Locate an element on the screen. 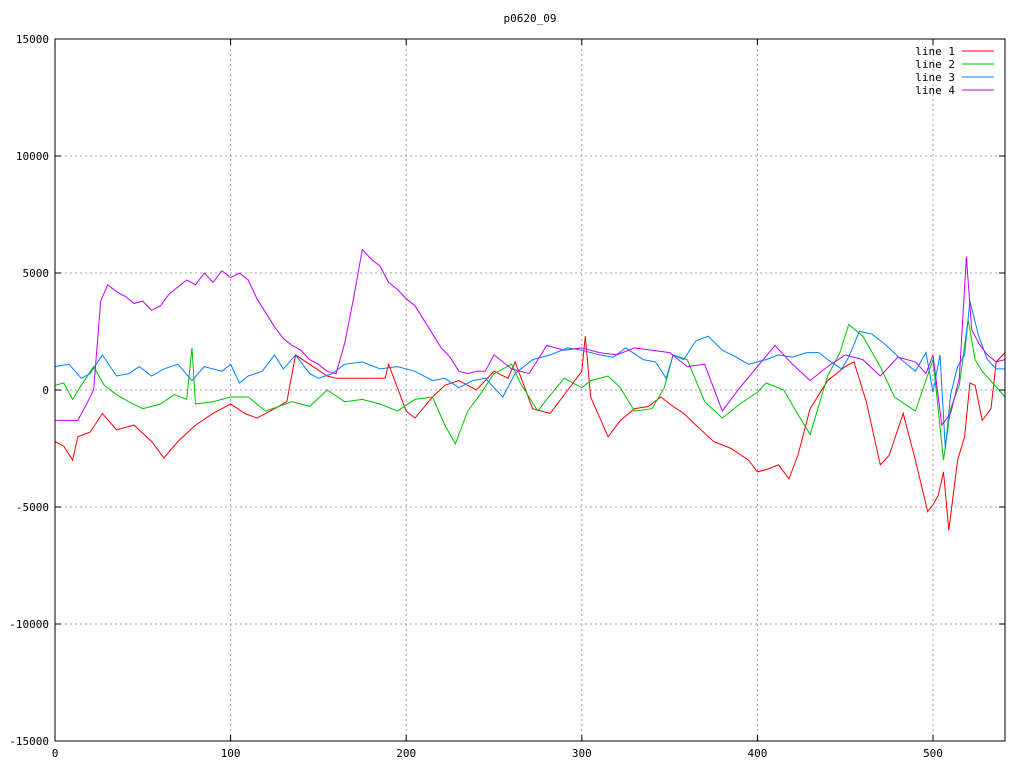  legend-label-2: line 2 is located at coordinates (935, 64).